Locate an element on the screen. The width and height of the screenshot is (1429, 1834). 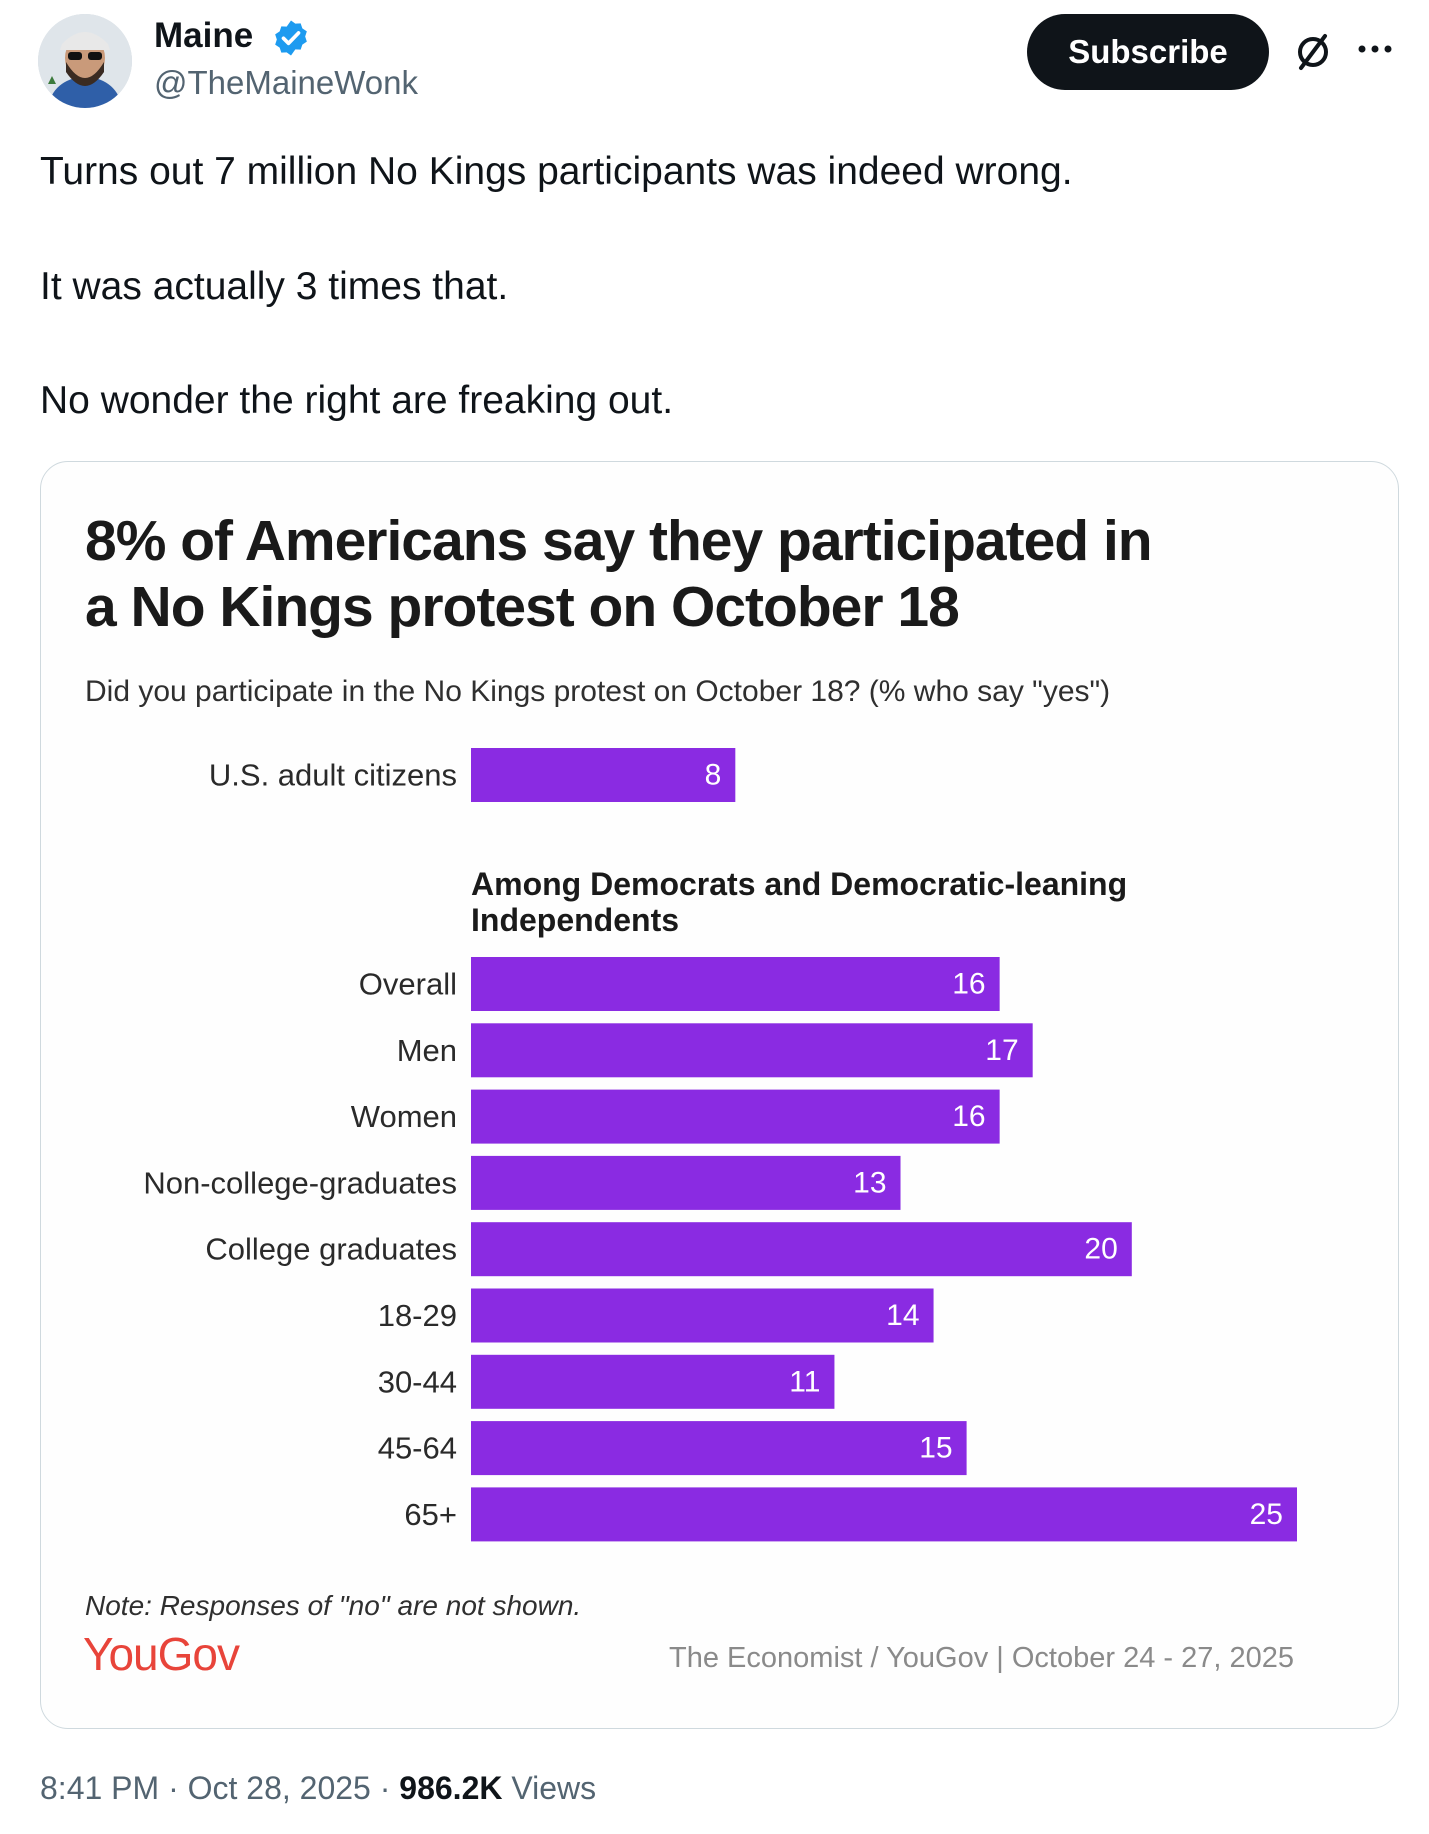
category-label: Overall is located at coordinates (408, 984).